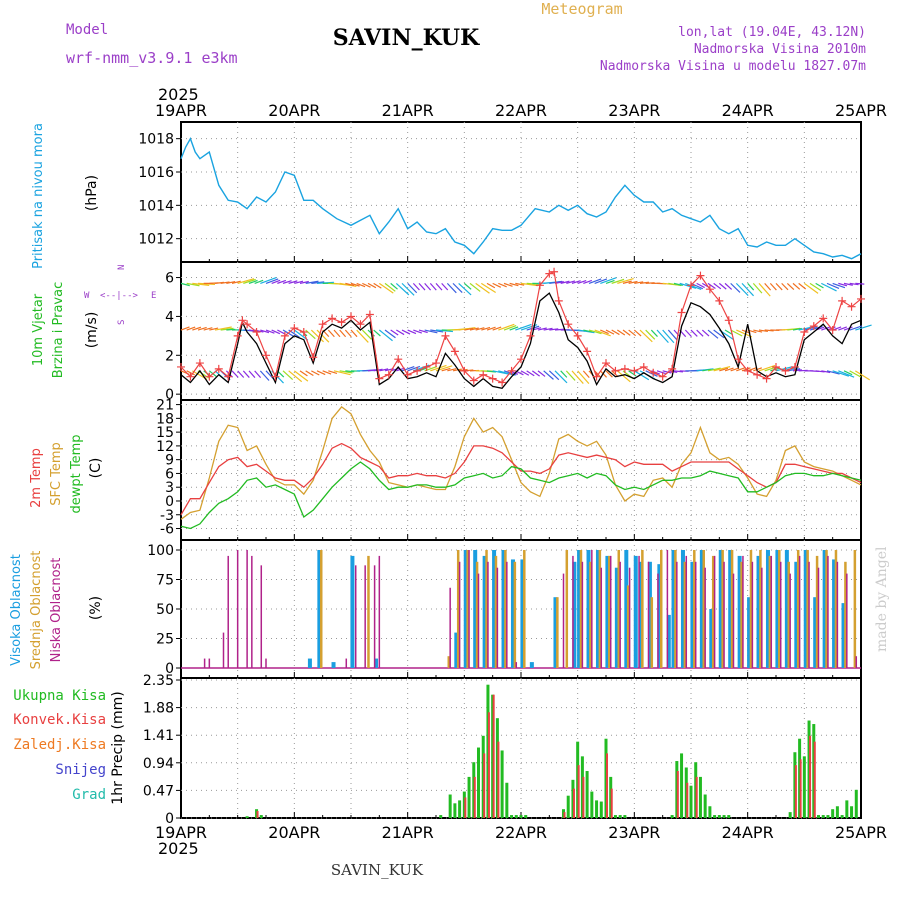 Image resolution: width=900 pixels, height=900 pixels. Describe the element at coordinates (158, 736) in the screenshot. I see `y-tick-label: 1.41` at that location.